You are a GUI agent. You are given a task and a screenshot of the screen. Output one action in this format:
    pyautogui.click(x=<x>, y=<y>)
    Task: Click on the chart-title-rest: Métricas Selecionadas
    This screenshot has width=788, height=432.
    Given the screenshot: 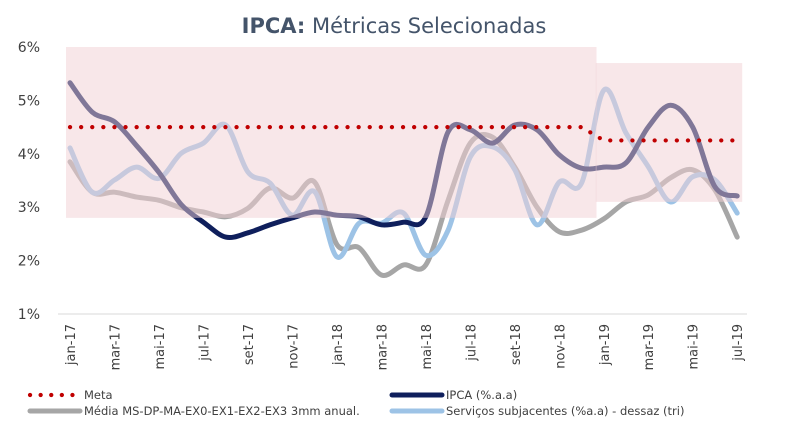 What is the action you would take?
    pyautogui.click(x=425, y=26)
    